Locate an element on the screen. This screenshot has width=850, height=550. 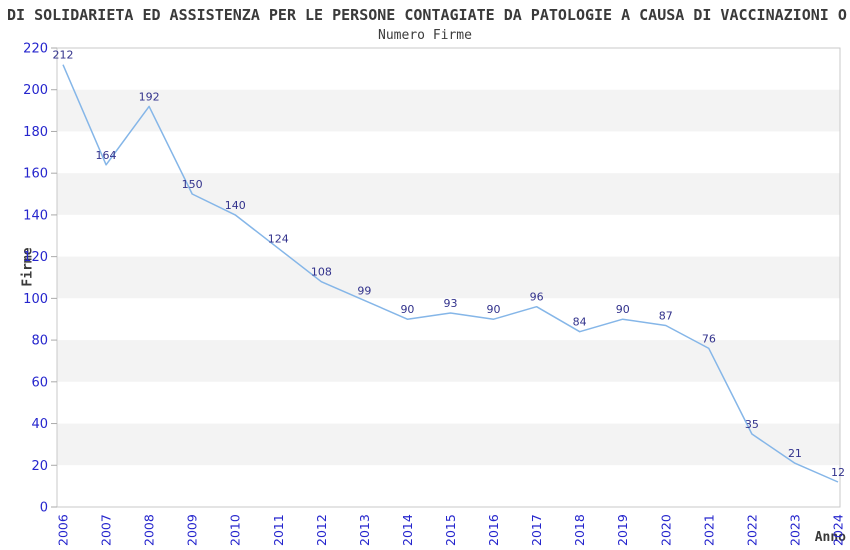
data-point-label: 96 is located at coordinates (537, 297).